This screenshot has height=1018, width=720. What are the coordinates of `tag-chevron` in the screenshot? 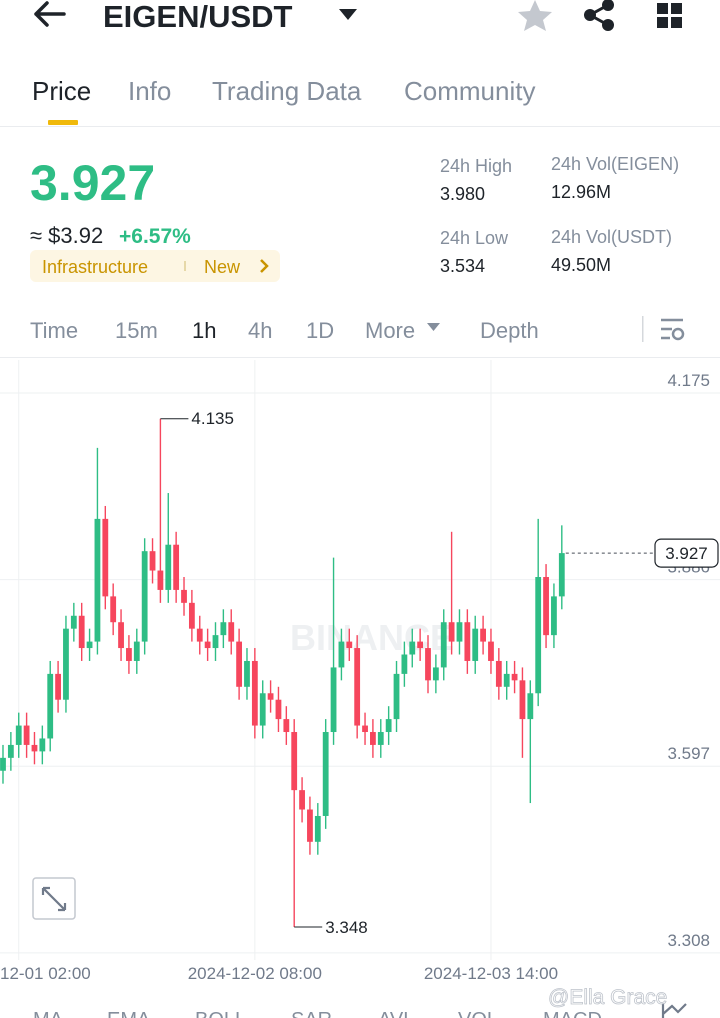 It's located at (264, 266).